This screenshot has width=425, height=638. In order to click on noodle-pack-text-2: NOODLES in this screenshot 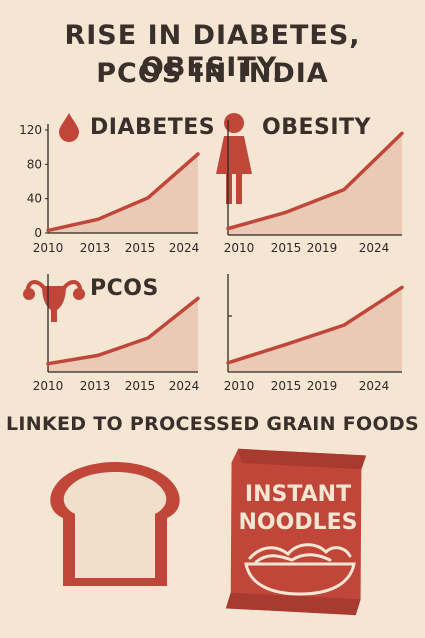, I will do `click(298, 522)`.